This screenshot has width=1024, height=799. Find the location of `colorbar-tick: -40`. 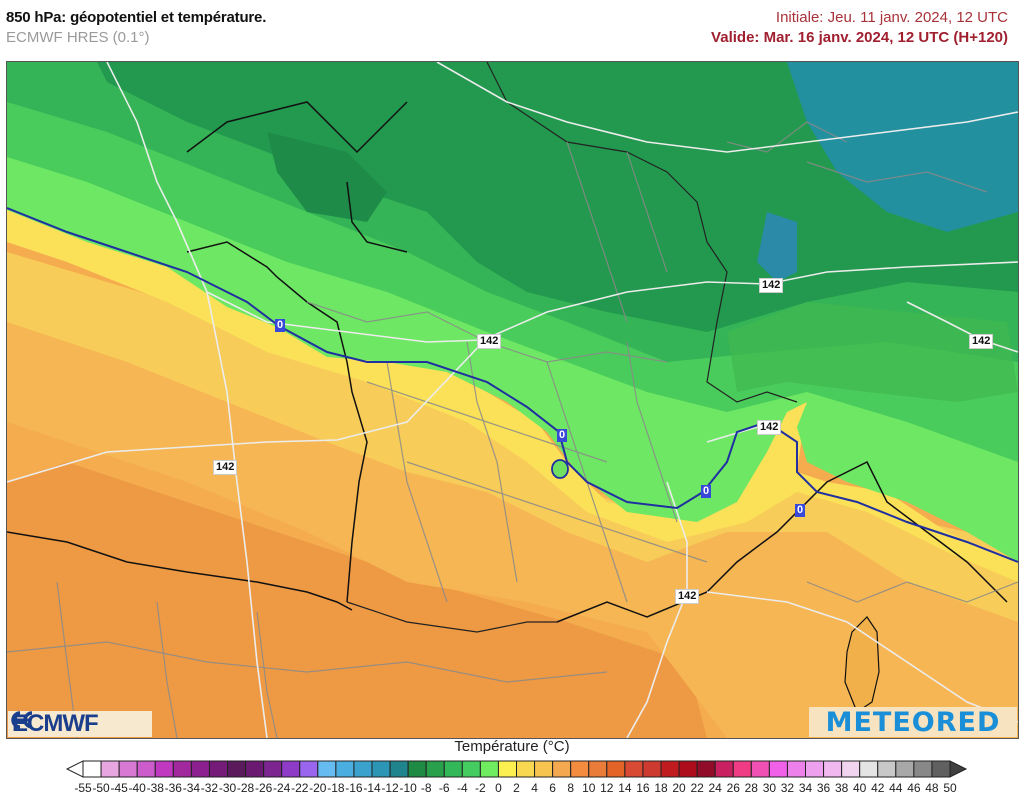

colorbar-tick: -40 is located at coordinates (137, 788).